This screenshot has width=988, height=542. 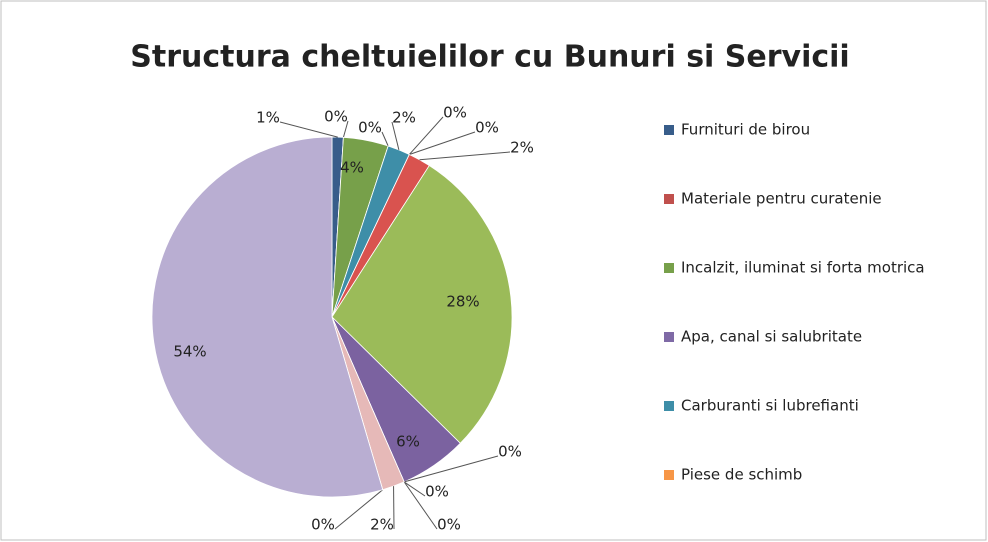 What do you see at coordinates (781, 199) in the screenshot?
I see `legend-label: Materiale pentru curatenie` at bounding box center [781, 199].